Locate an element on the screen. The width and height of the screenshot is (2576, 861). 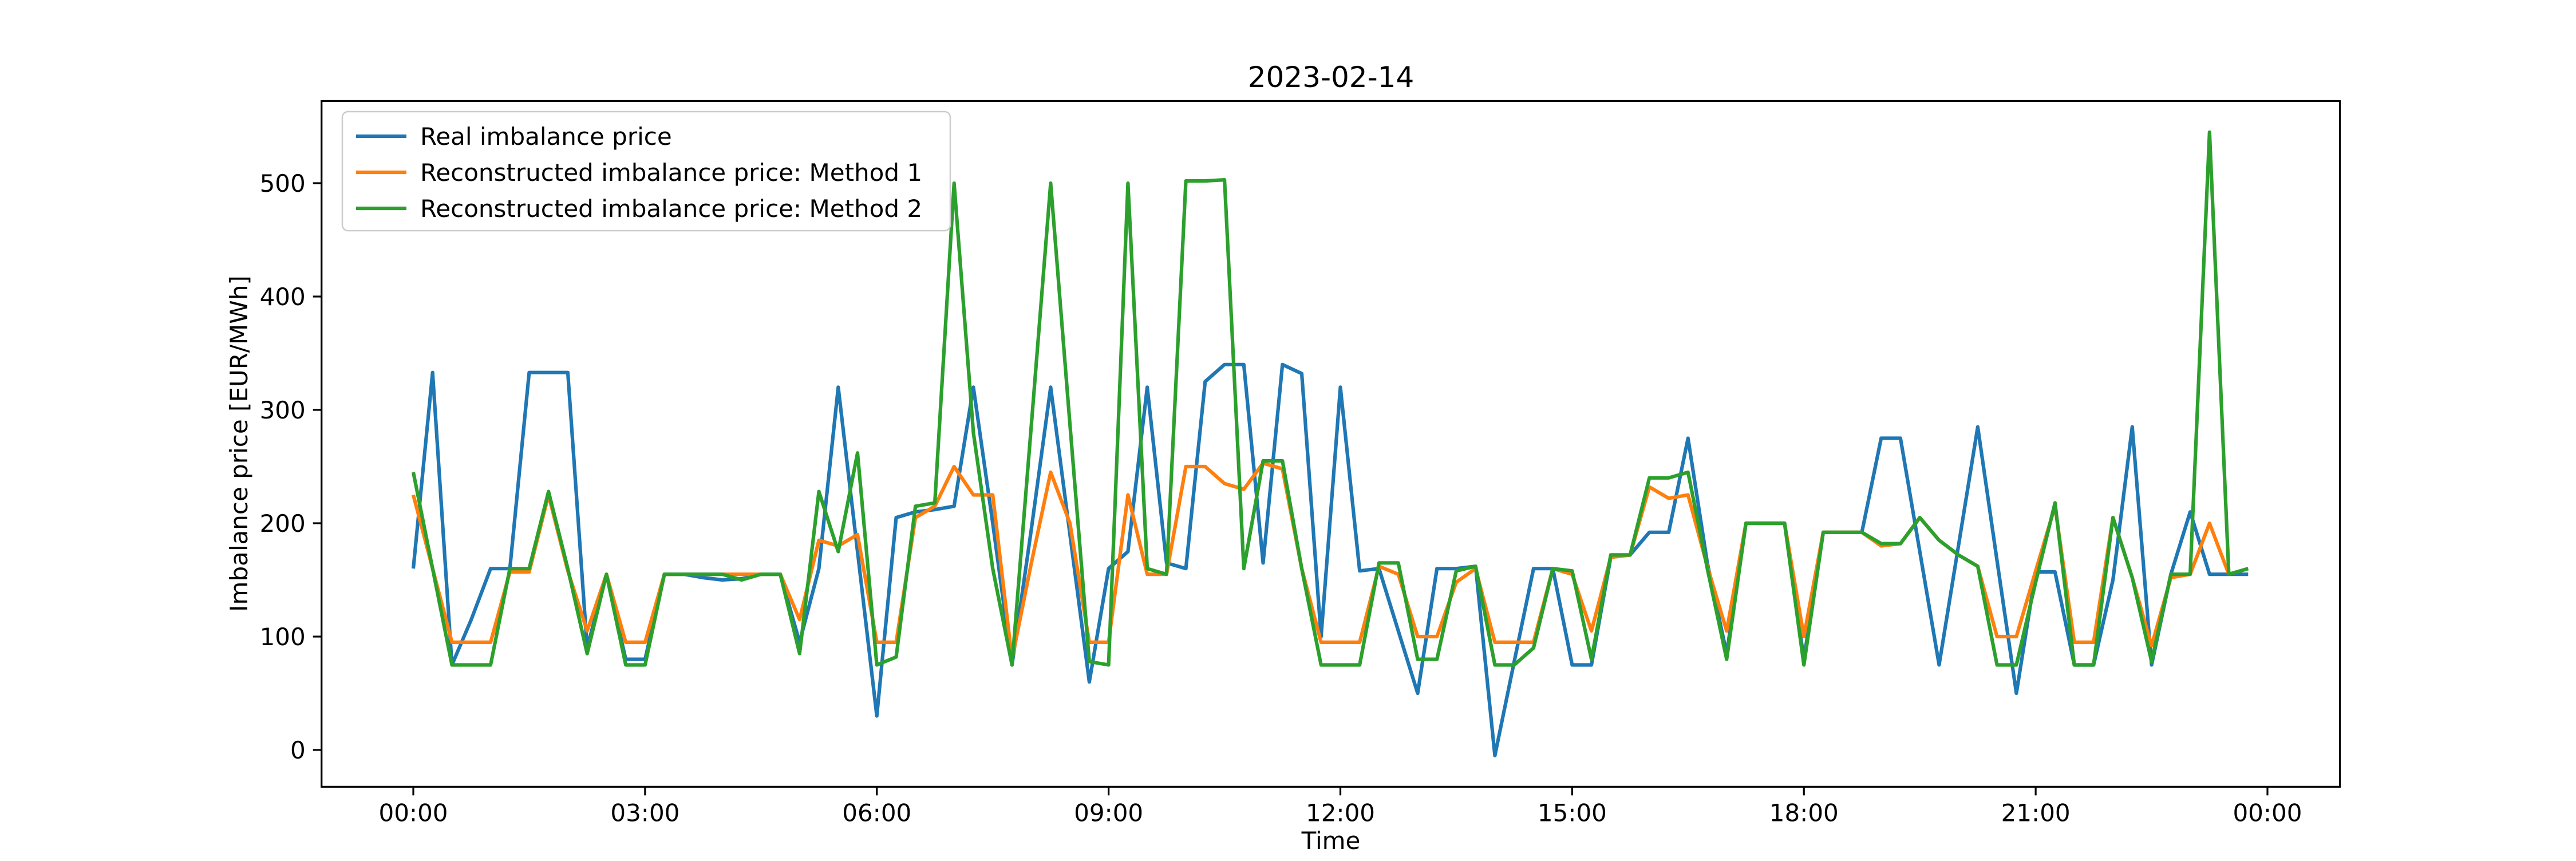
y-tick-label: 500 is located at coordinates (283, 183).